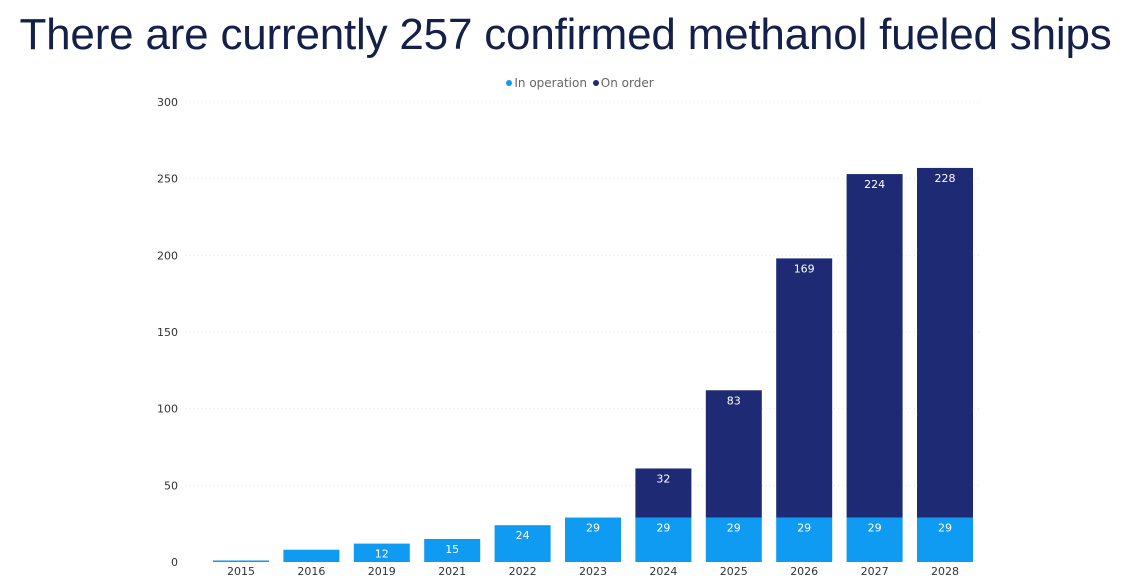 The width and height of the screenshot is (1131, 586). Describe the element at coordinates (167, 179) in the screenshot. I see `y-tick-label: 250` at that location.